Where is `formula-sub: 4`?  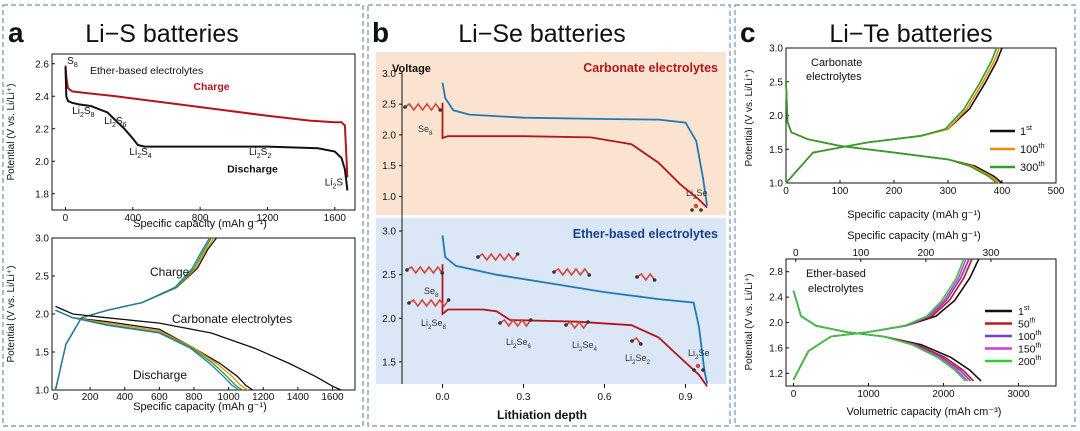 formula-sub: 4 is located at coordinates (150, 156).